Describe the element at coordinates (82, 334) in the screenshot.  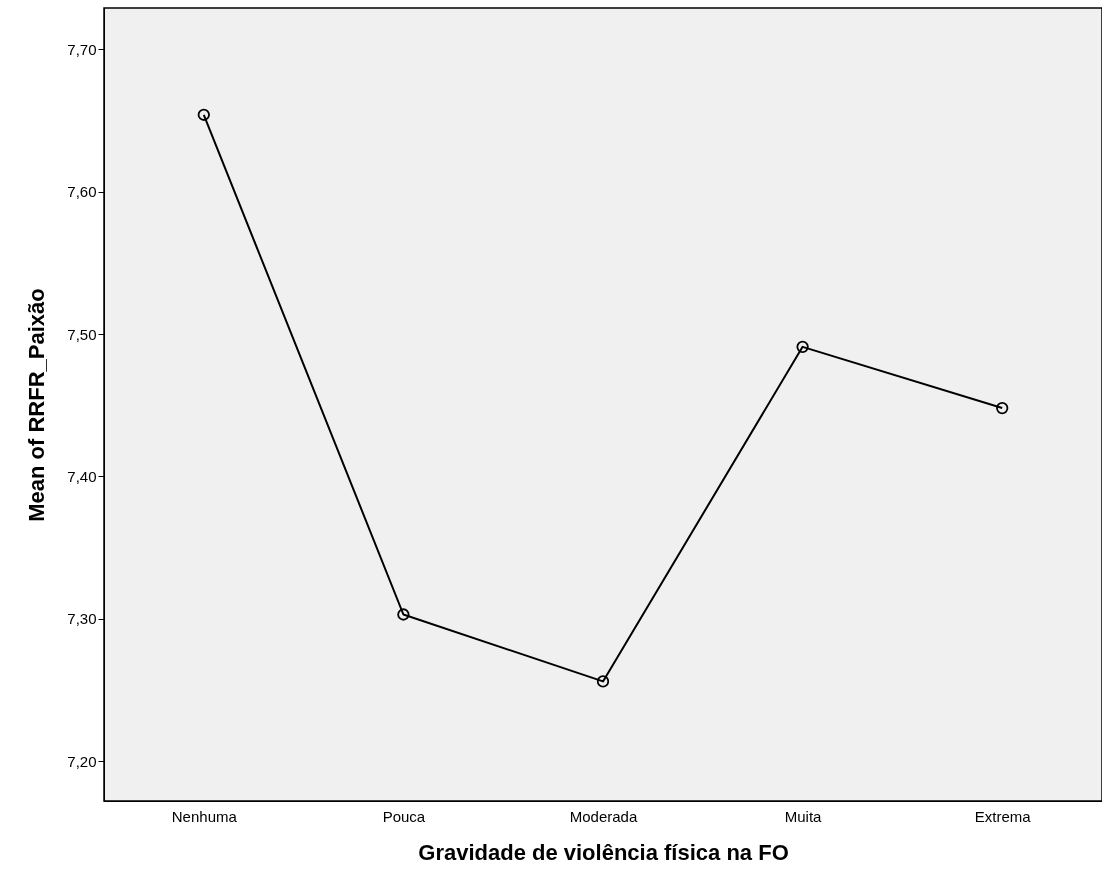
I see `y-tick-label: 7,50` at that location.